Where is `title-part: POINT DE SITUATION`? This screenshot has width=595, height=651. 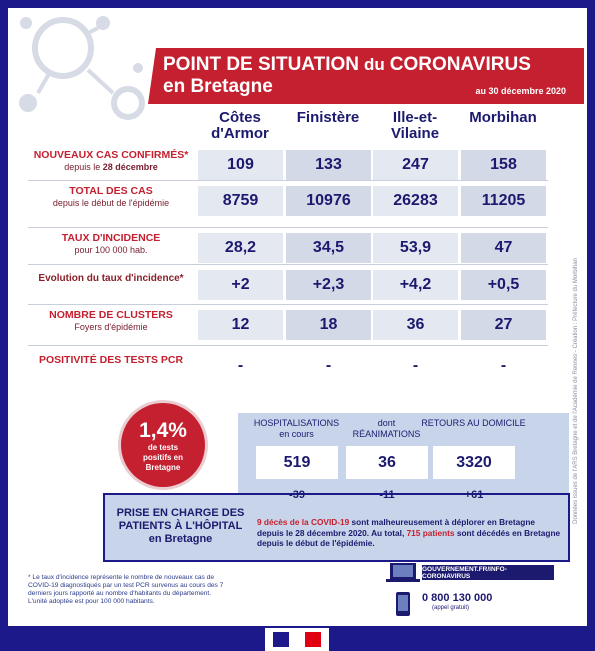 title-part: POINT DE SITUATION is located at coordinates (261, 64).